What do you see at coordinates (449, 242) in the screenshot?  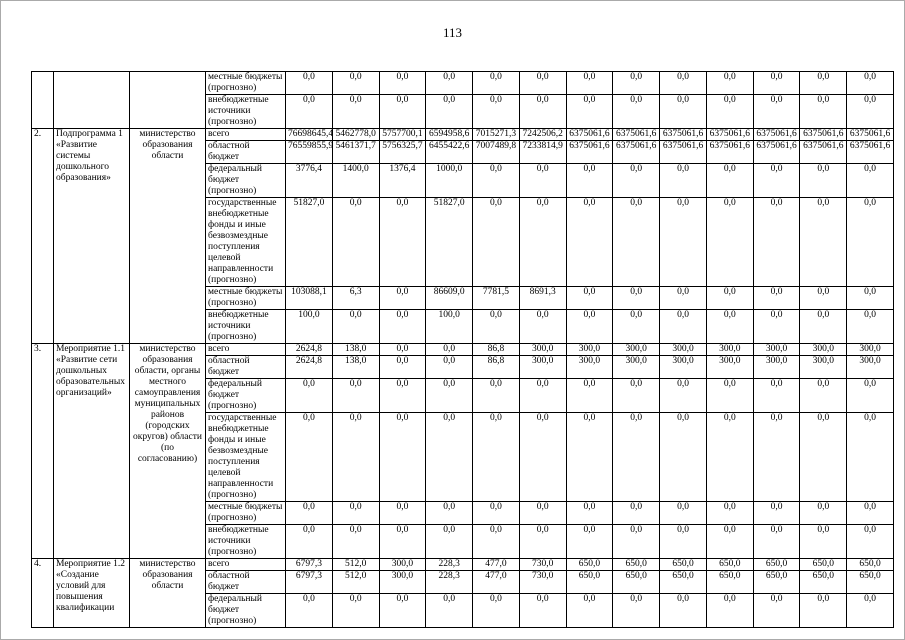 I see `value-cell: 51827,0` at bounding box center [449, 242].